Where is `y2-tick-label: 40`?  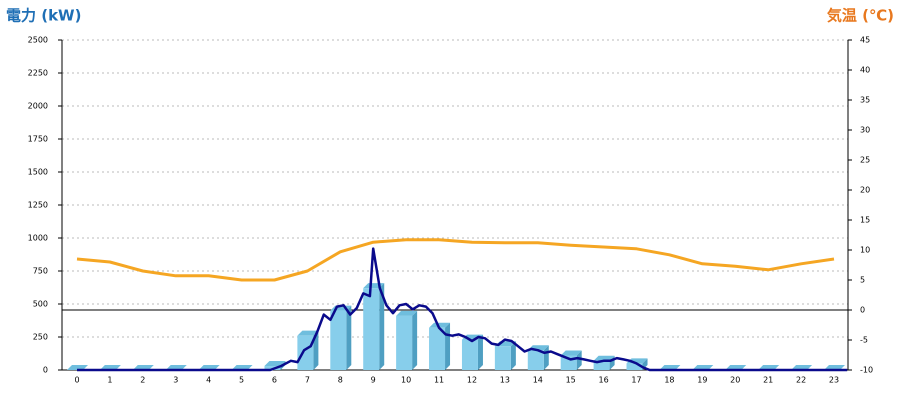 y2-tick-label: 40 is located at coordinates (865, 70).